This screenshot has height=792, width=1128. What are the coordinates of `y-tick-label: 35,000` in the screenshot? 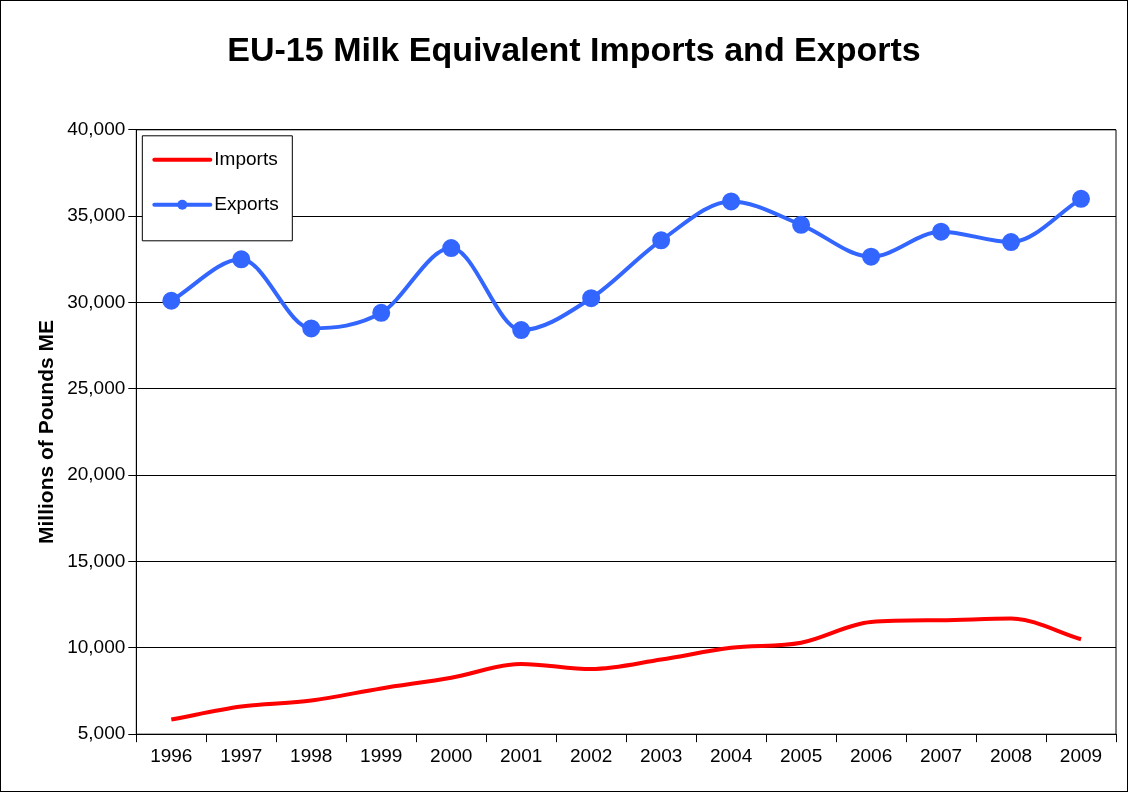 It's located at (96, 215).